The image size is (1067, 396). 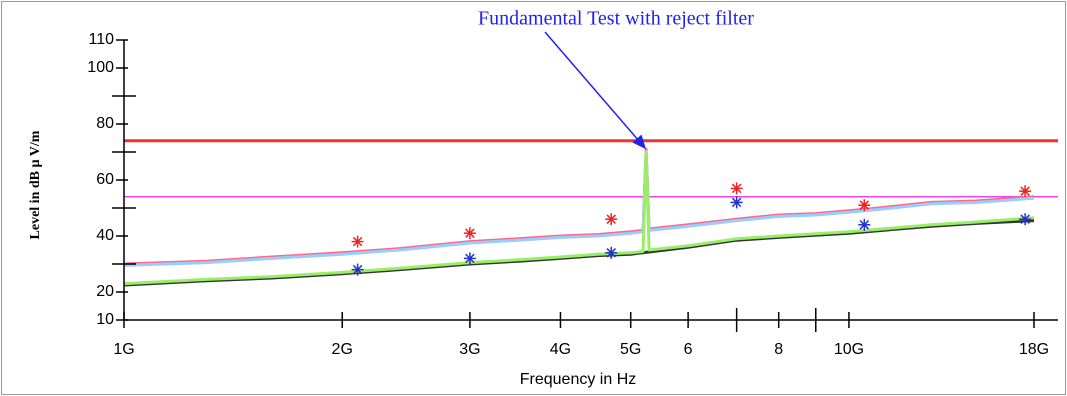 What do you see at coordinates (105, 291) in the screenshot?
I see `y-tick-label: 20` at bounding box center [105, 291].